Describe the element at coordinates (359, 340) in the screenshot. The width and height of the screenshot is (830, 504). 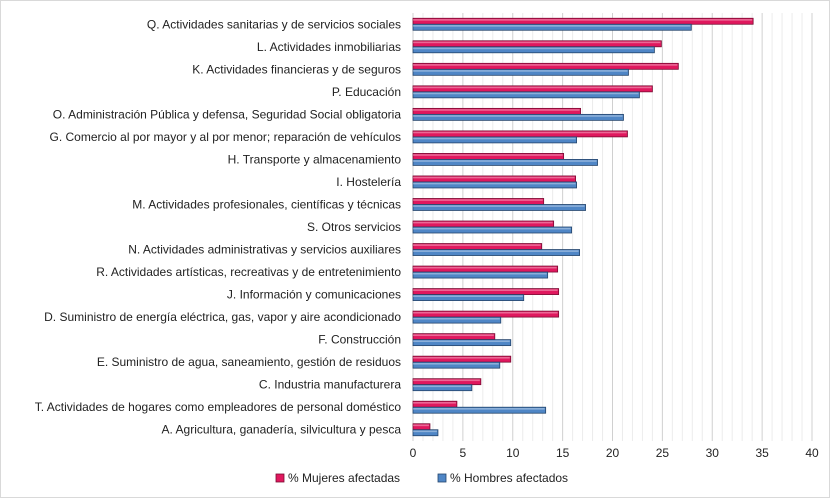
I see `category-label: F. Construcción` at that location.